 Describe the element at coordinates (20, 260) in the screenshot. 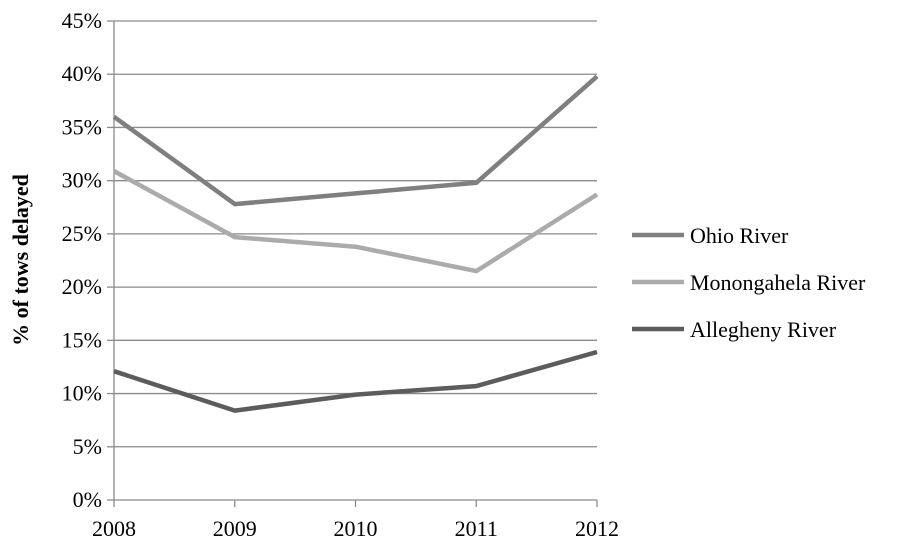

I see `y-axis-title: % of tows delayed` at that location.